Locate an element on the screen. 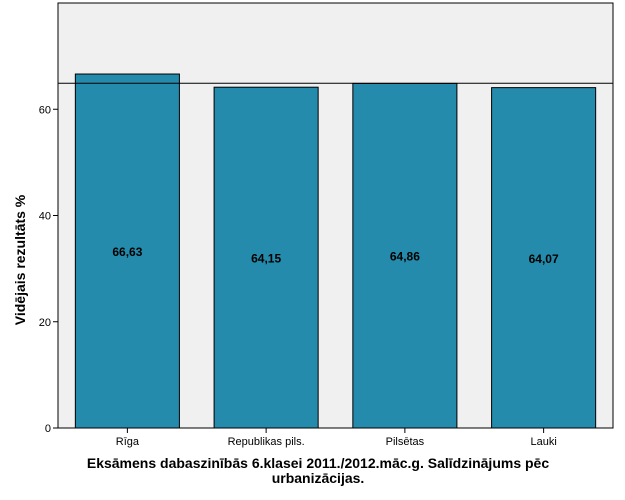  x-tick-label-0: Rīga is located at coordinates (128, 442).